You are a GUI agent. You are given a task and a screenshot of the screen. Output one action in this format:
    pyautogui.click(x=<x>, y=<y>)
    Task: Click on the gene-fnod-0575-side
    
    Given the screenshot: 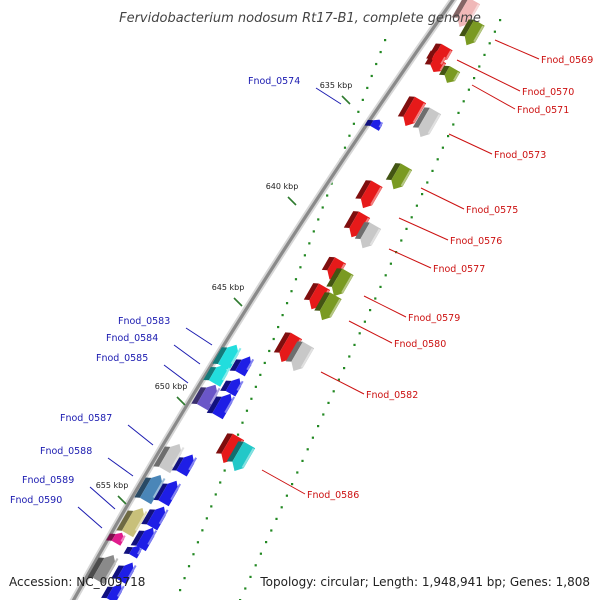 What is the action you would take?
    pyautogui.click(x=393, y=171)
    